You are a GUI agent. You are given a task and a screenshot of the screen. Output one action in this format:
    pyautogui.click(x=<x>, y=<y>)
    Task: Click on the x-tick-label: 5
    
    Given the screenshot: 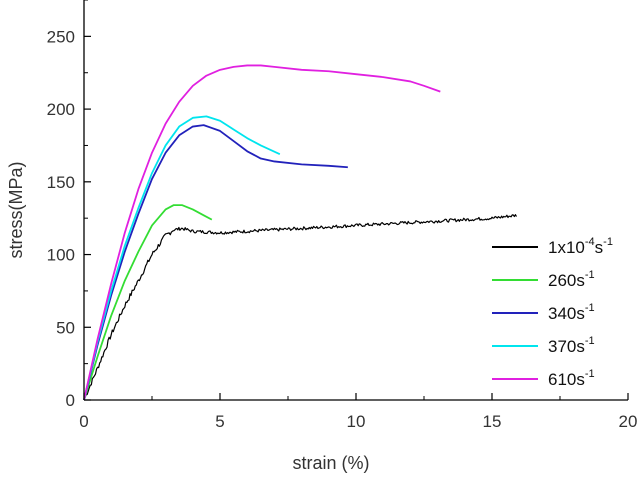 What is the action you would take?
    pyautogui.click(x=219, y=421)
    